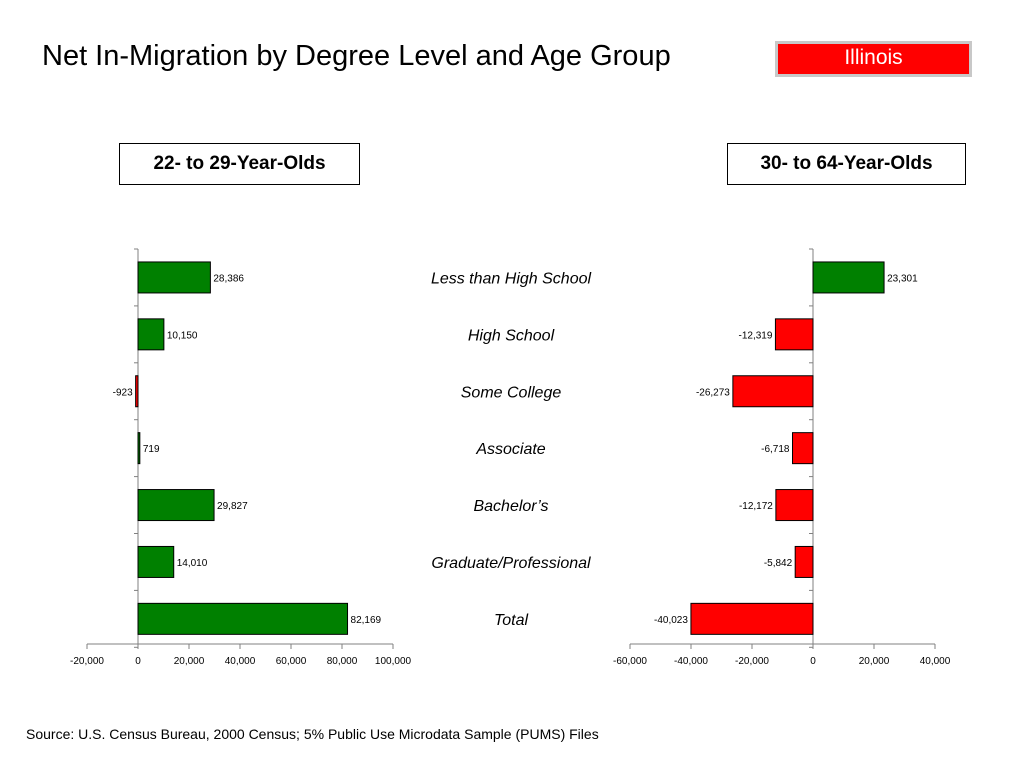 This screenshot has height=768, width=1024. What do you see at coordinates (846, 164) in the screenshot?
I see `panel-title-30-64: 30- to 64-Year-Olds` at bounding box center [846, 164].